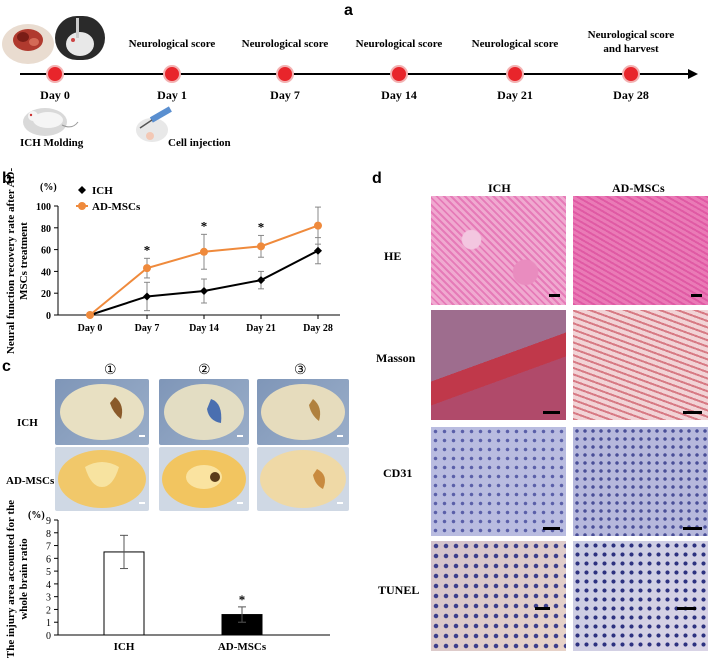 Image resolution: width=708 pixels, height=659 pixels. I want to click on panel-d-row-he: HE, so click(393, 256).